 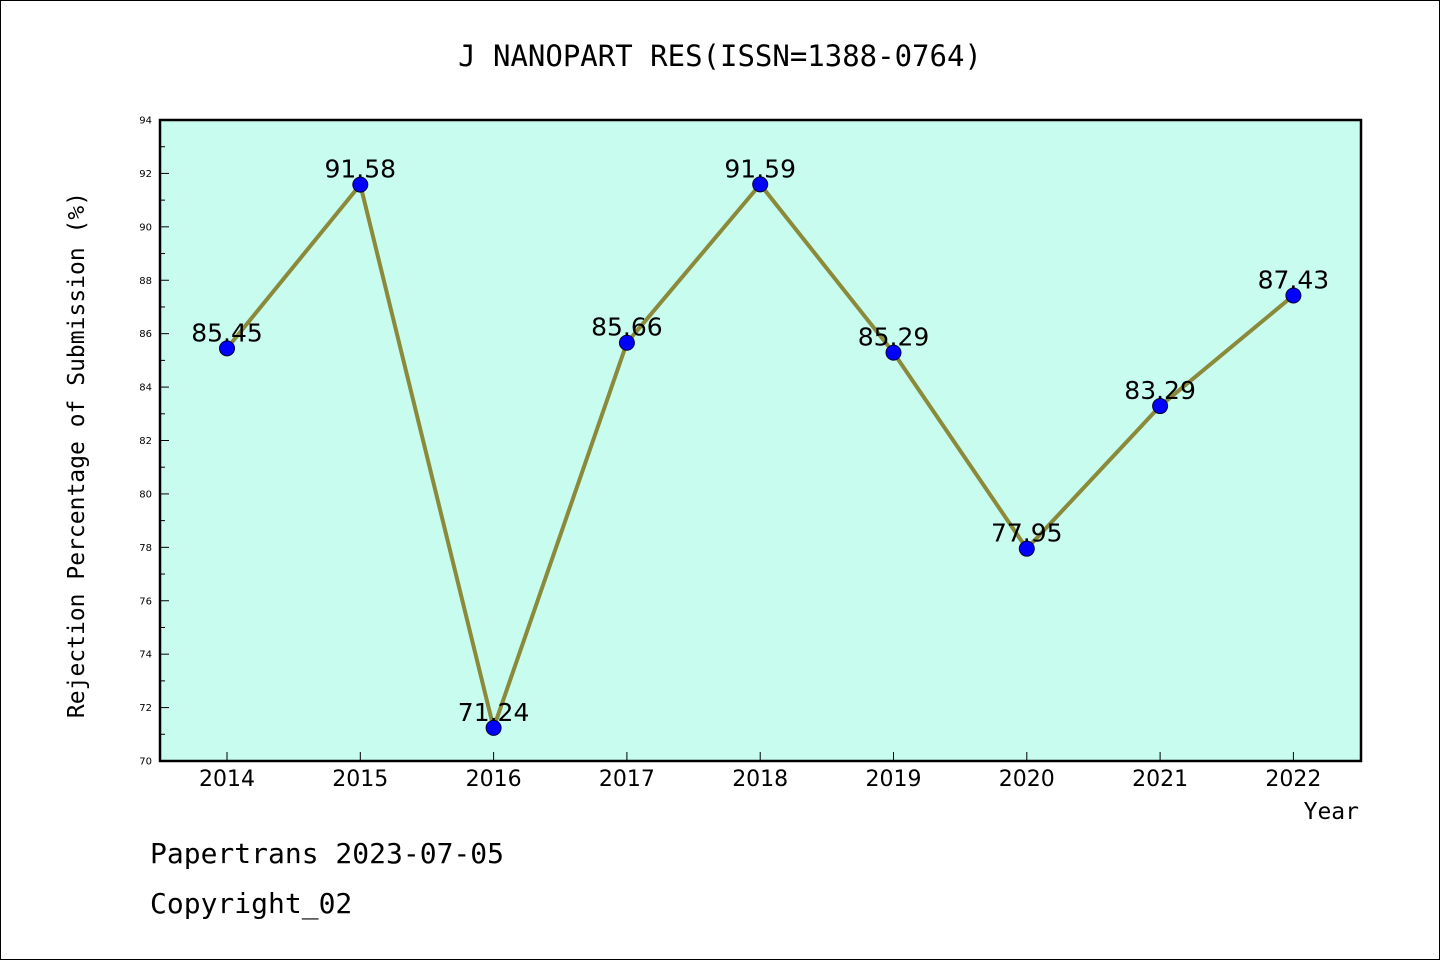 I want to click on y-tick-label: 72, so click(x=145, y=708).